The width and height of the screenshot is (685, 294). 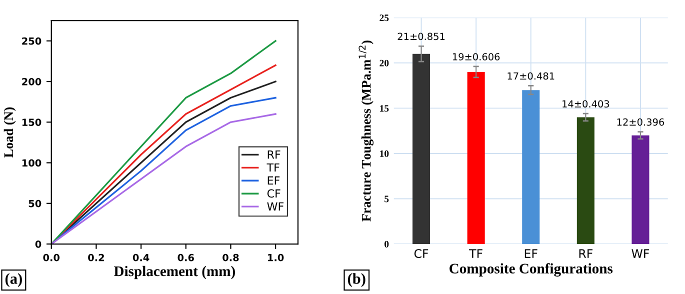 I want to click on x-tick-label: EF, so click(x=531, y=253).